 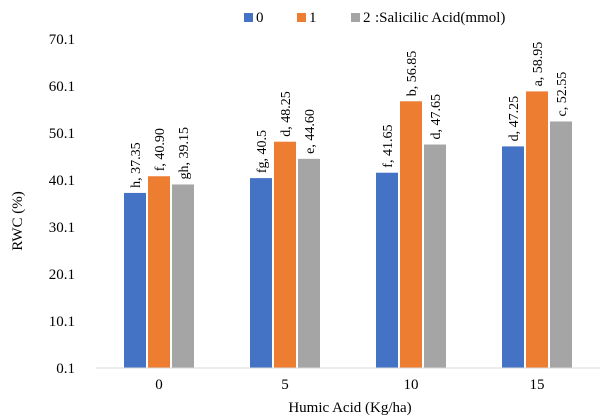 I want to click on legend-label: 2, so click(x=367, y=18).